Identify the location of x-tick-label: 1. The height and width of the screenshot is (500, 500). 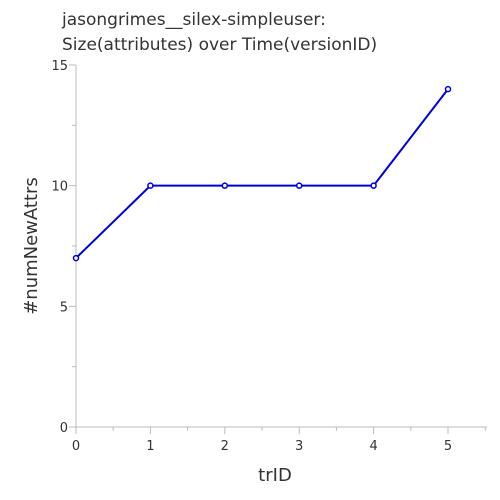
(150, 446).